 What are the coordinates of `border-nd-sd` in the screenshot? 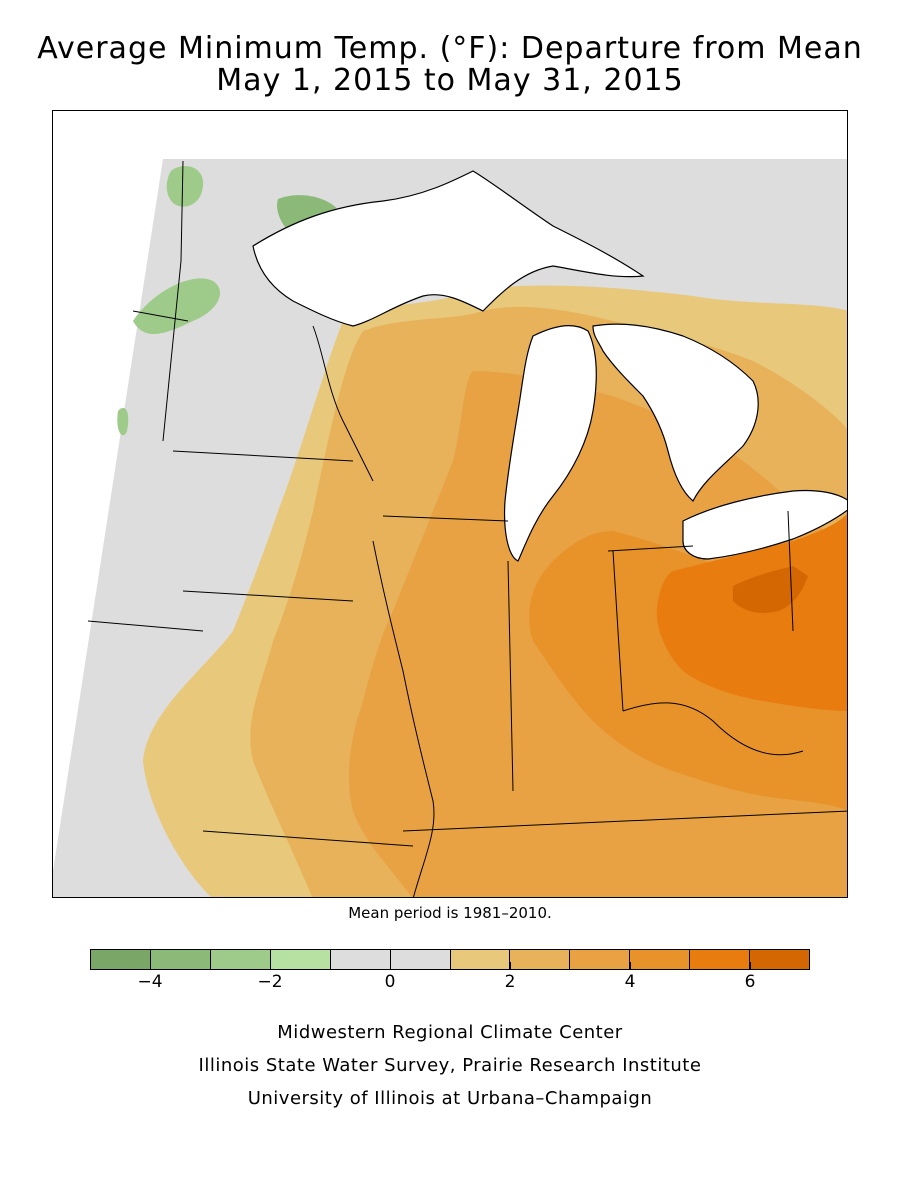 It's located at (160, 316).